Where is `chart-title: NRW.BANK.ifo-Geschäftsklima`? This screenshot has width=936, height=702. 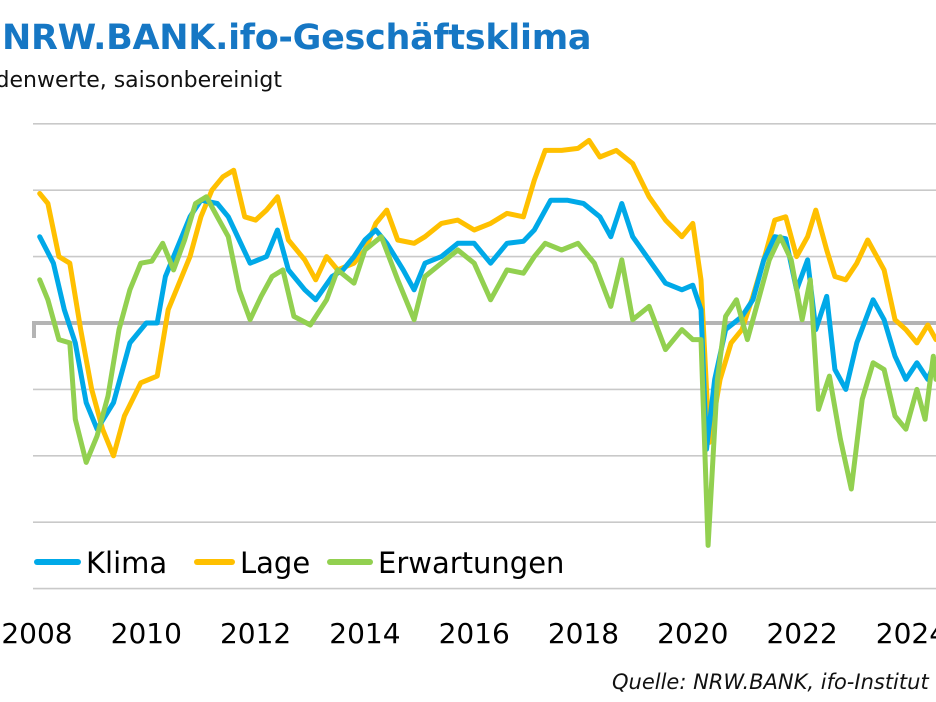 chart-title: NRW.BANK.ifo-Geschäftsklima is located at coordinates (297, 38).